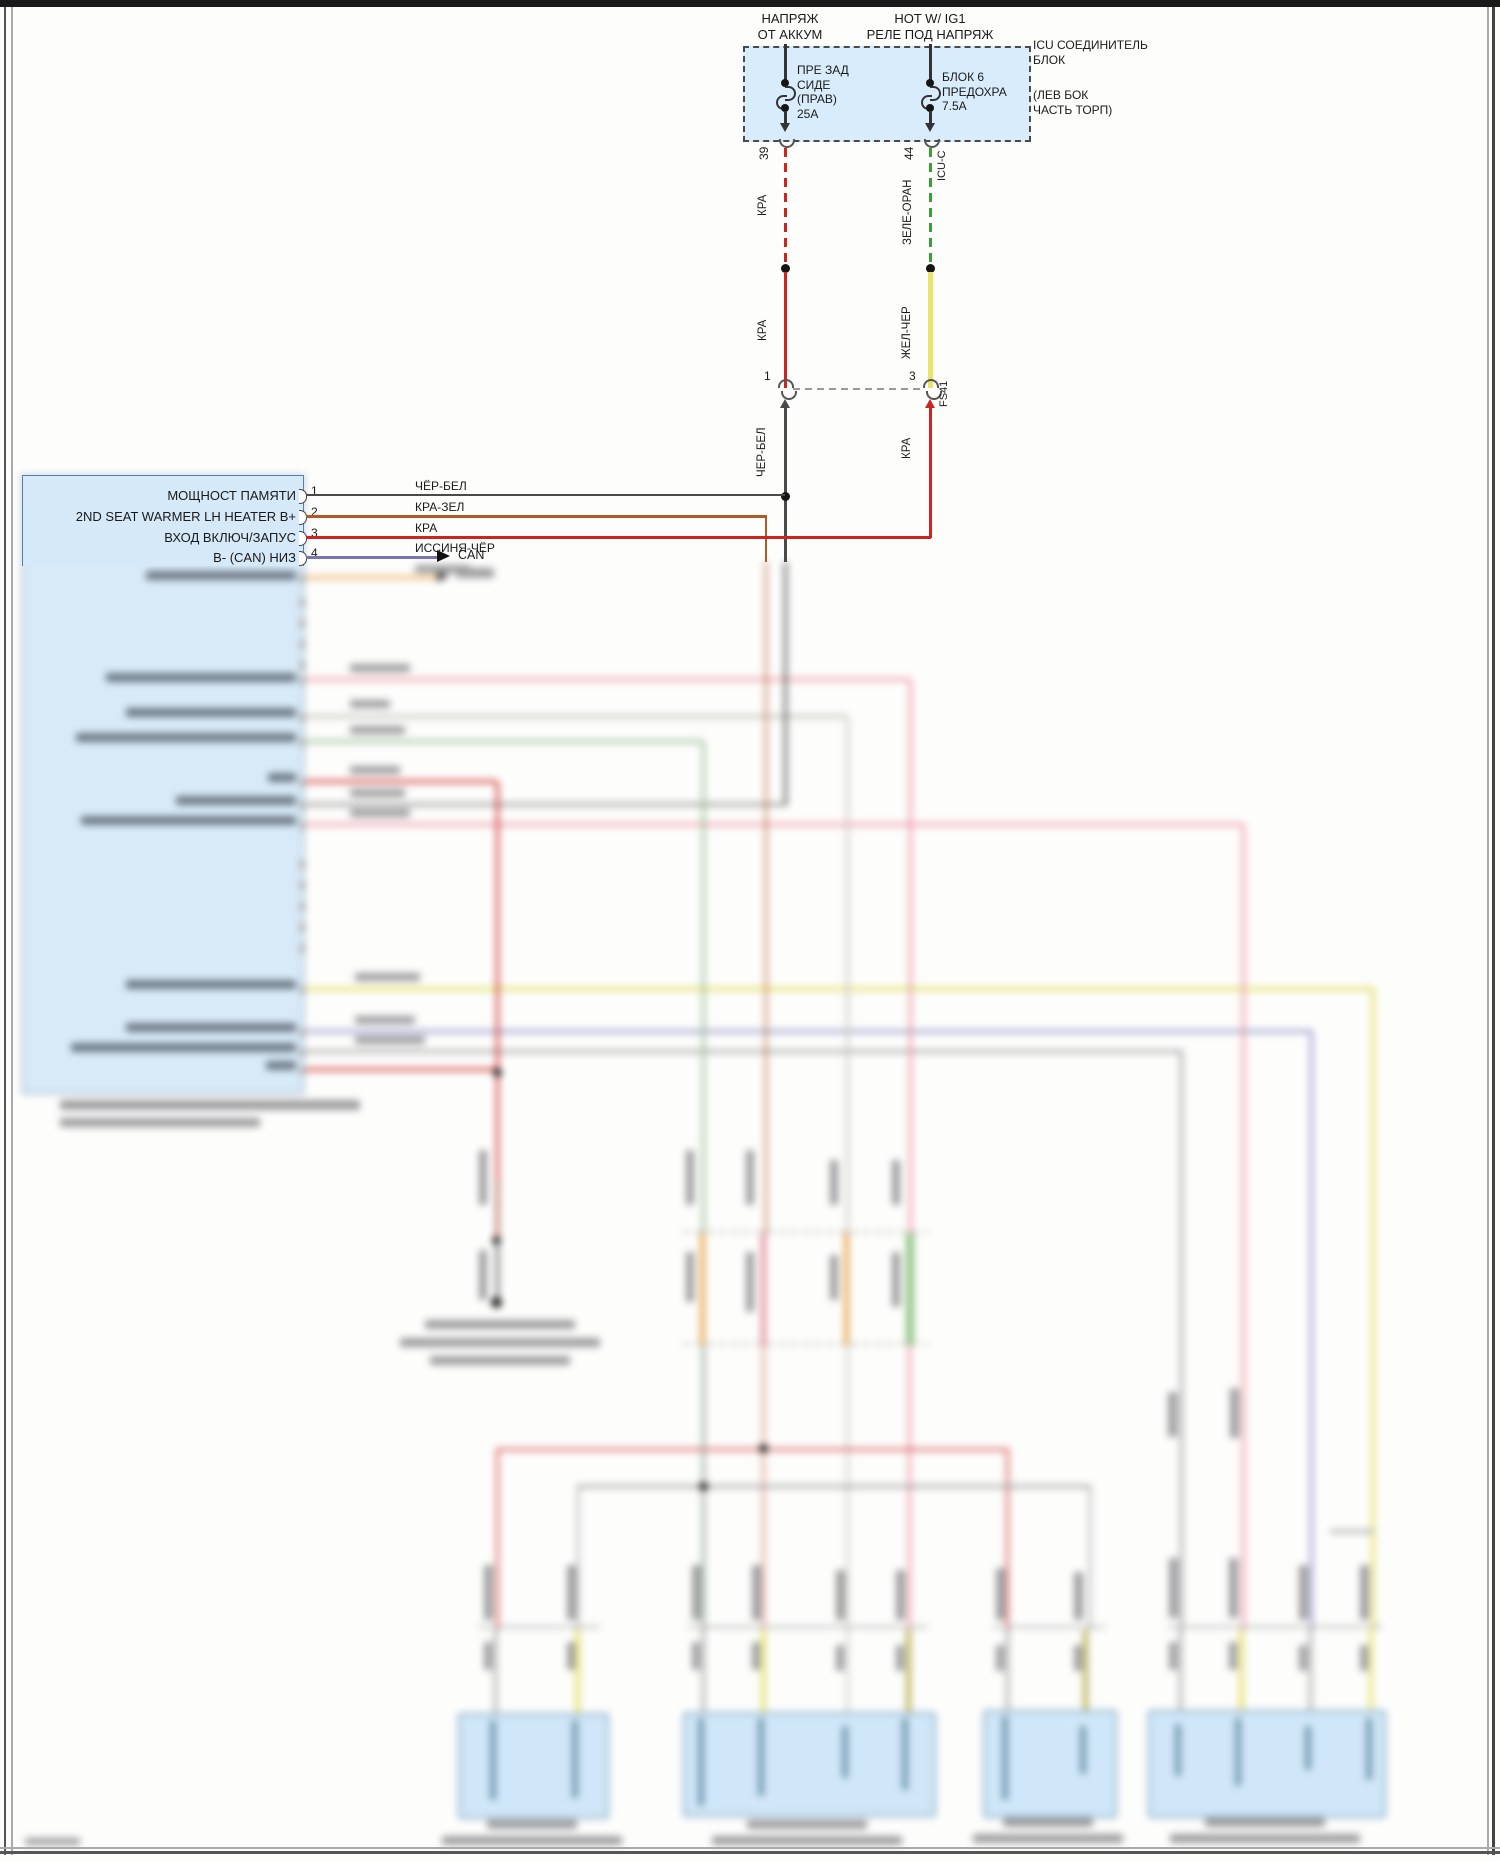 The width and height of the screenshot is (1500, 1861). Describe the element at coordinates (823, 92) in the screenshot. I see `fuse1-label: ПРЕ ЗАД СИДЕ (ПРАВ) 25А` at that location.